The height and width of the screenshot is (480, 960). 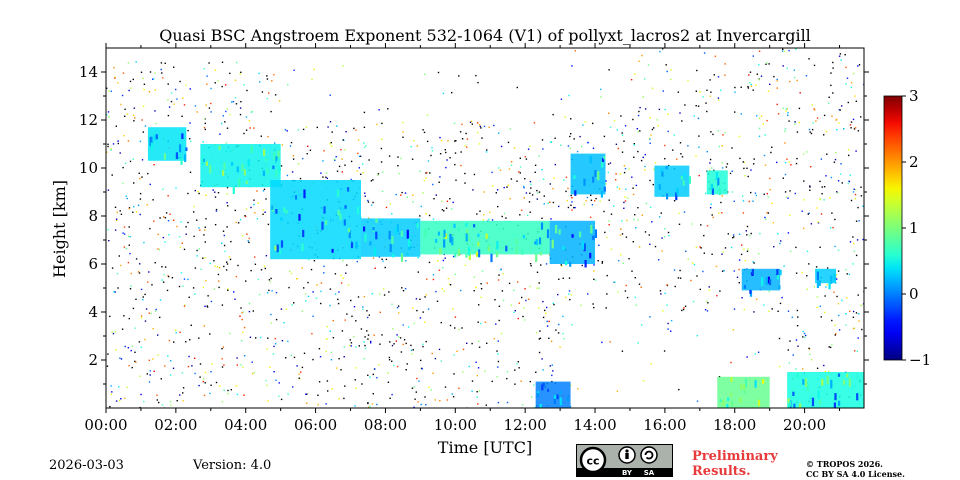 I want to click on share-alike-icon, so click(x=649, y=455).